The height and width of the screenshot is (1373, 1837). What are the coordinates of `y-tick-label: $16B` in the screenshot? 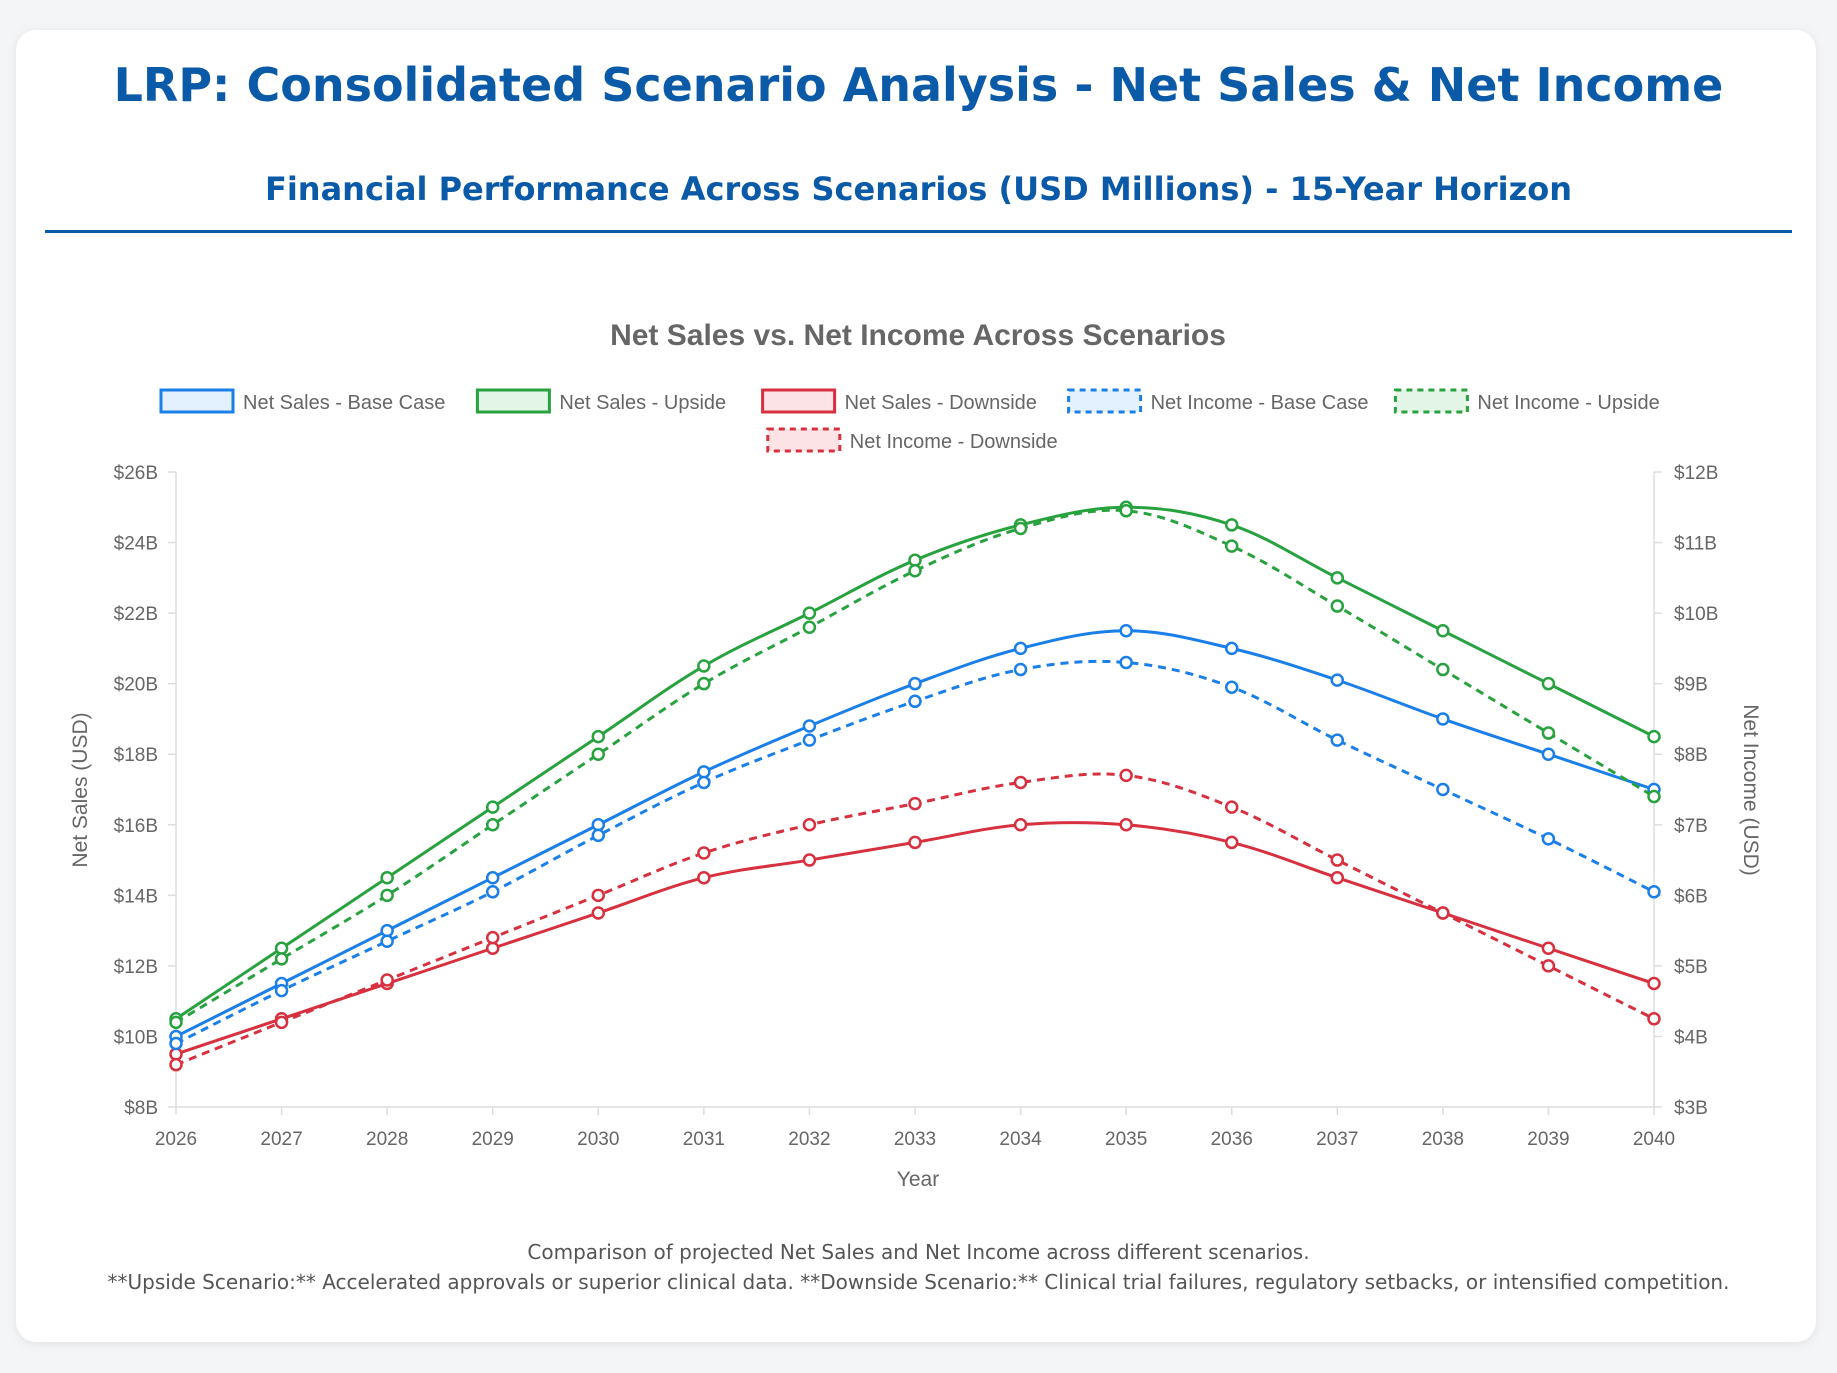 It's located at (136, 826).